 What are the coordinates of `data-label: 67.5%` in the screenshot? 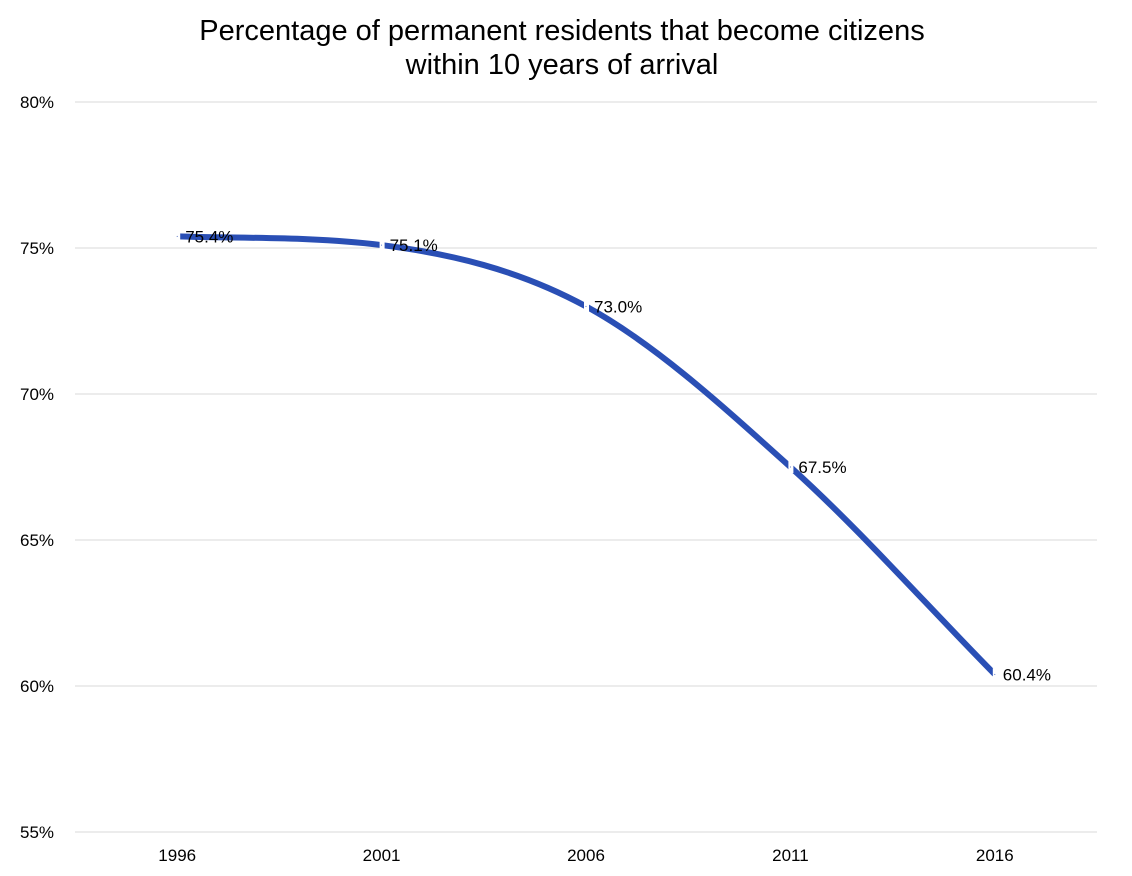 It's located at (822, 467).